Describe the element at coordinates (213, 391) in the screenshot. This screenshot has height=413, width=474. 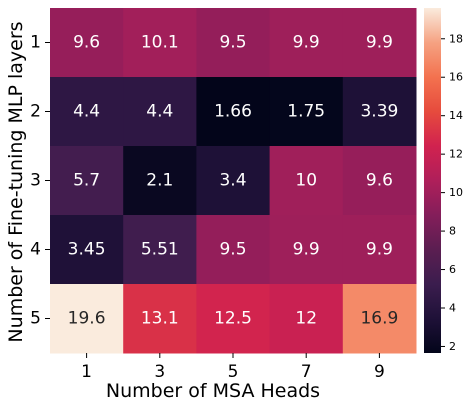
I see `x-axis-title: Number of MSA Heads` at that location.